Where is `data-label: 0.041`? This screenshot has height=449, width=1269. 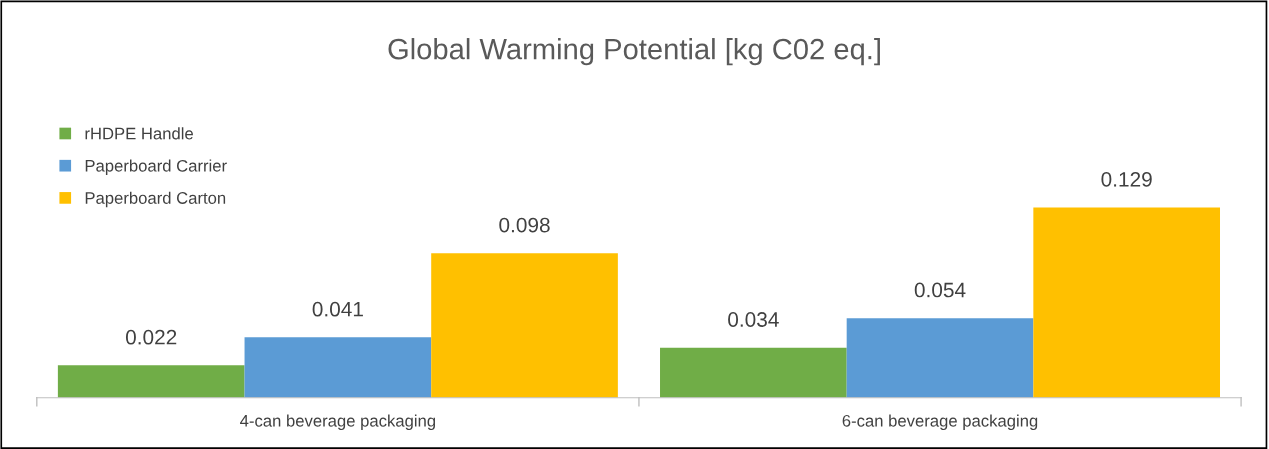
data-label: 0.041 is located at coordinates (337, 309).